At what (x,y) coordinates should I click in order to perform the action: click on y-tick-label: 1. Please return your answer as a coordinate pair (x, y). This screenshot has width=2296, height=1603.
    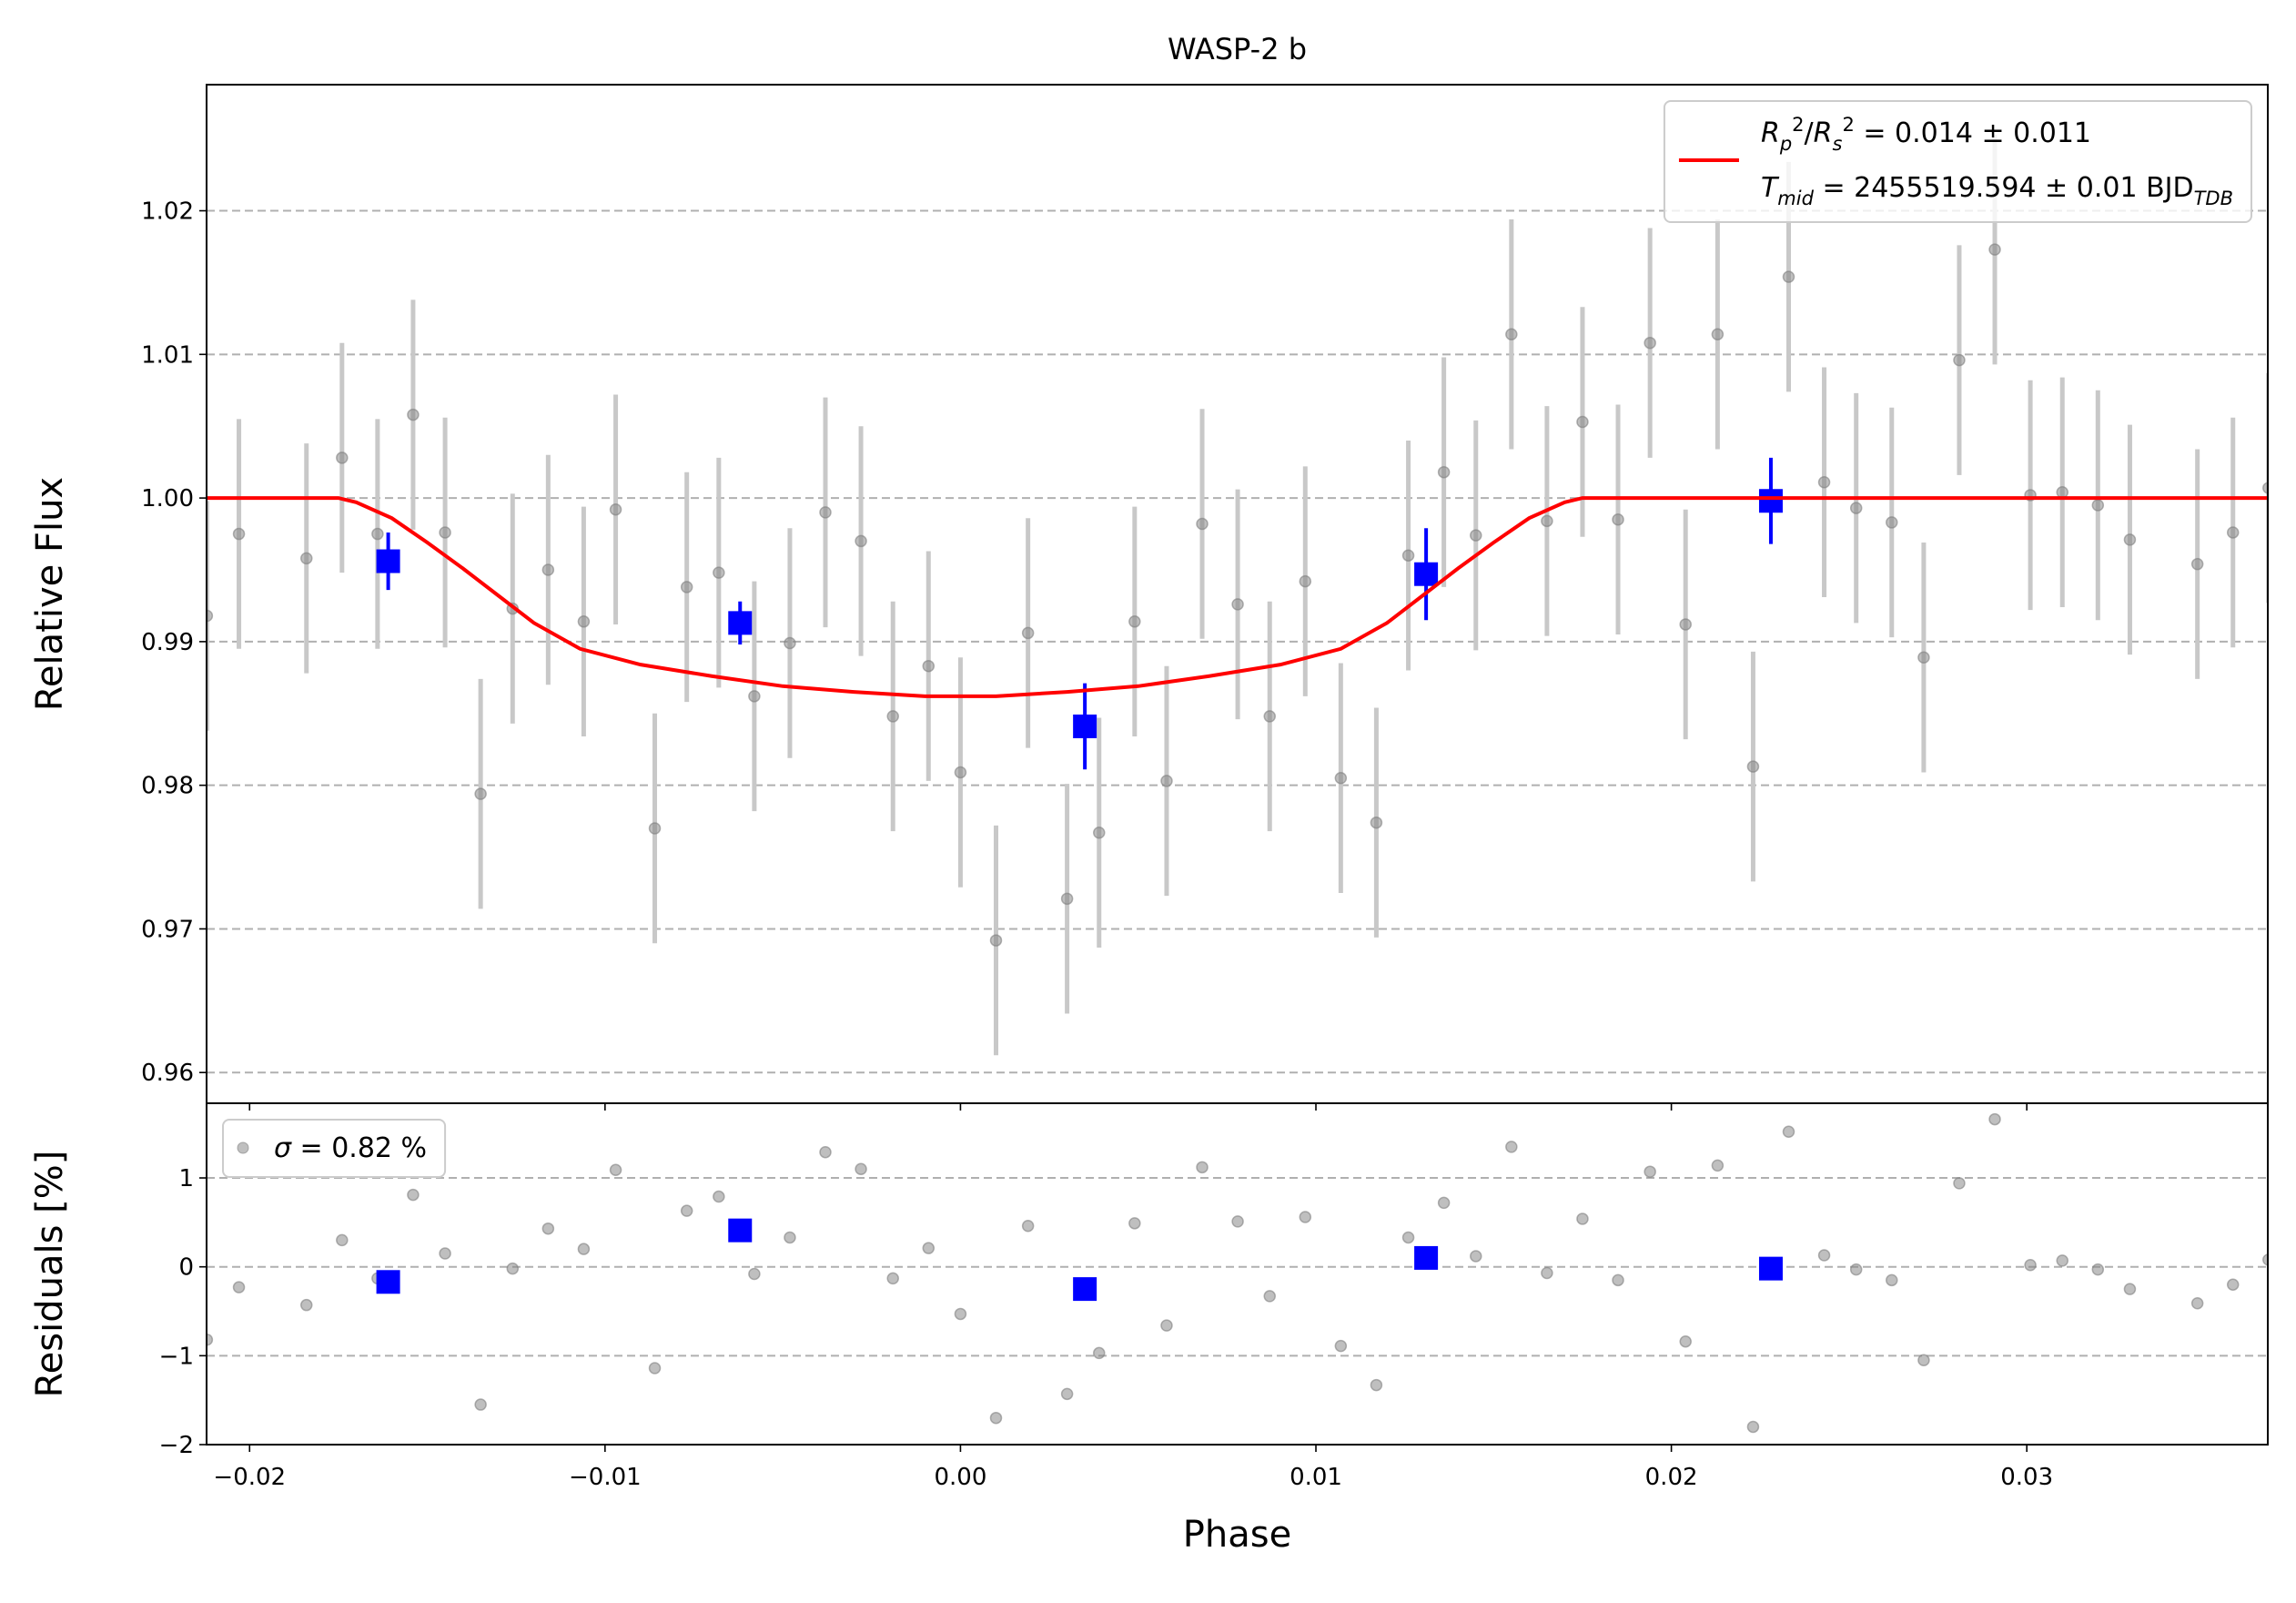
    Looking at the image, I should click on (186, 1178).